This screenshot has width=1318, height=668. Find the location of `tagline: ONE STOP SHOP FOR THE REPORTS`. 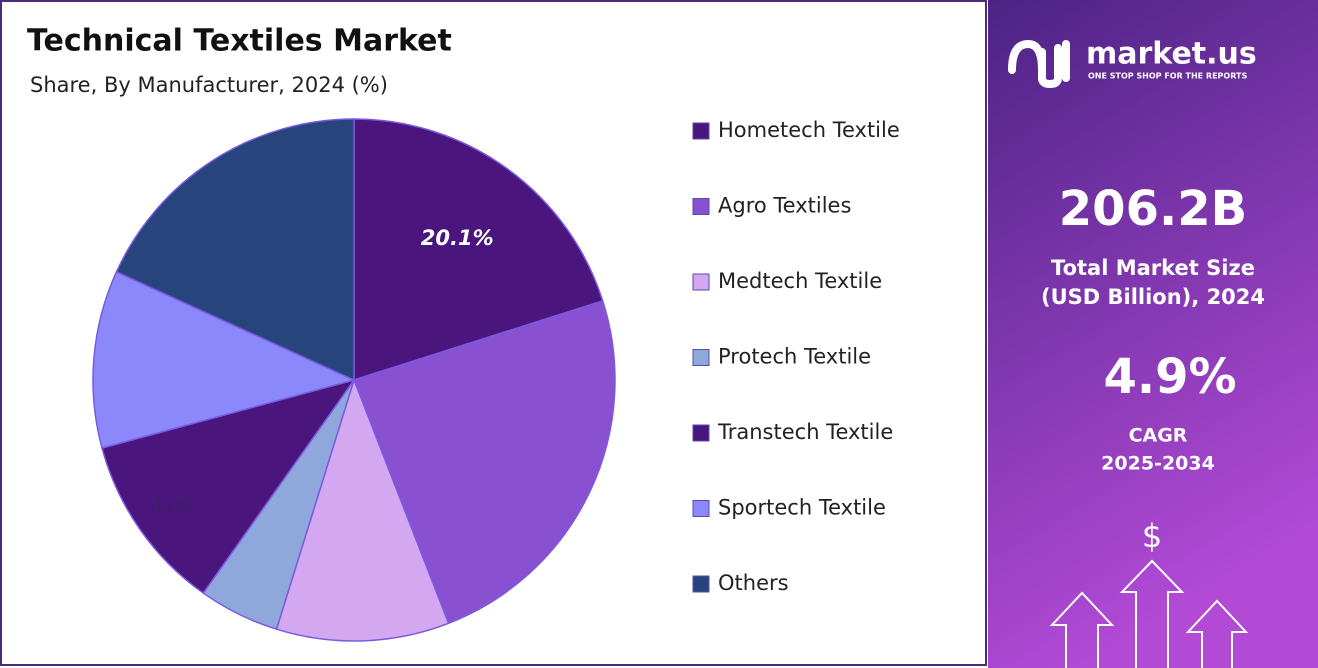

tagline: ONE STOP SHOP FOR THE REPORTS is located at coordinates (1167, 76).